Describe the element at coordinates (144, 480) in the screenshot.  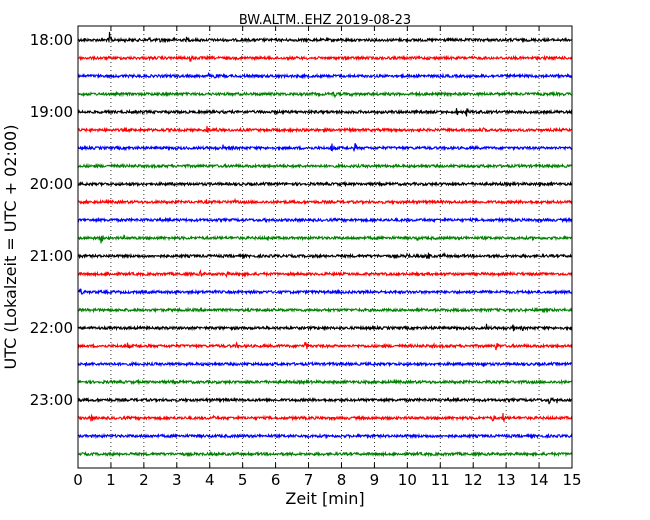
I see `x-tick-label: 2` at that location.